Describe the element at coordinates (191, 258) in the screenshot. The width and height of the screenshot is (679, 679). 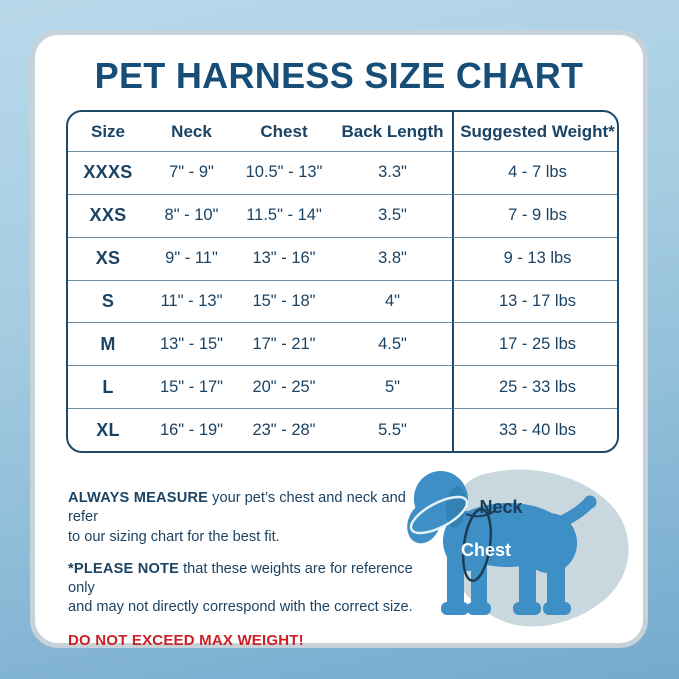
I see `value-cell: 9" - 11"` at that location.